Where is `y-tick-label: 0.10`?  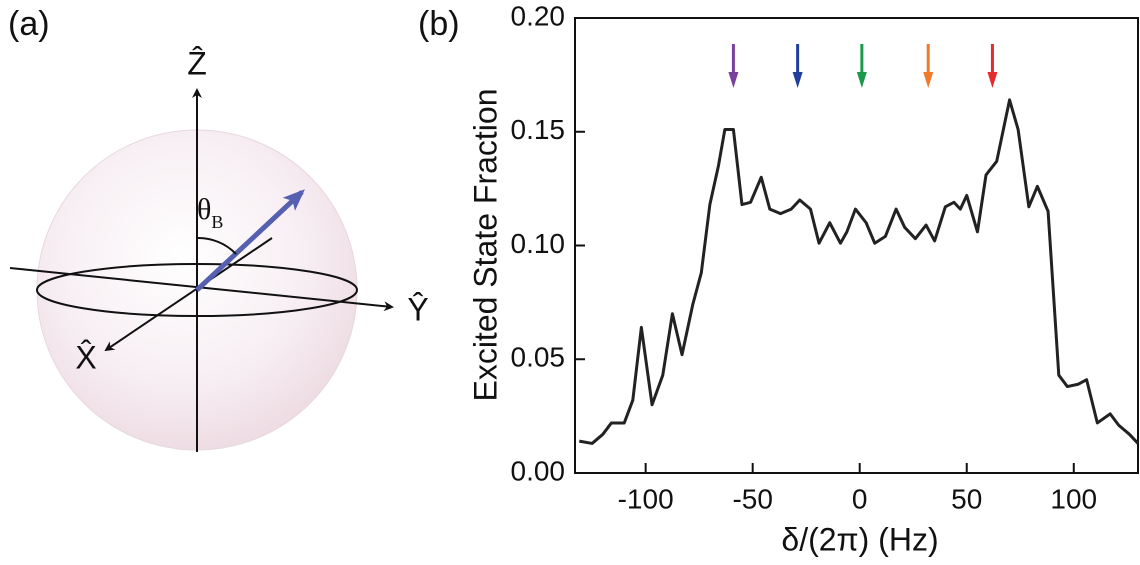
y-tick-label: 0.10 is located at coordinates (538, 243).